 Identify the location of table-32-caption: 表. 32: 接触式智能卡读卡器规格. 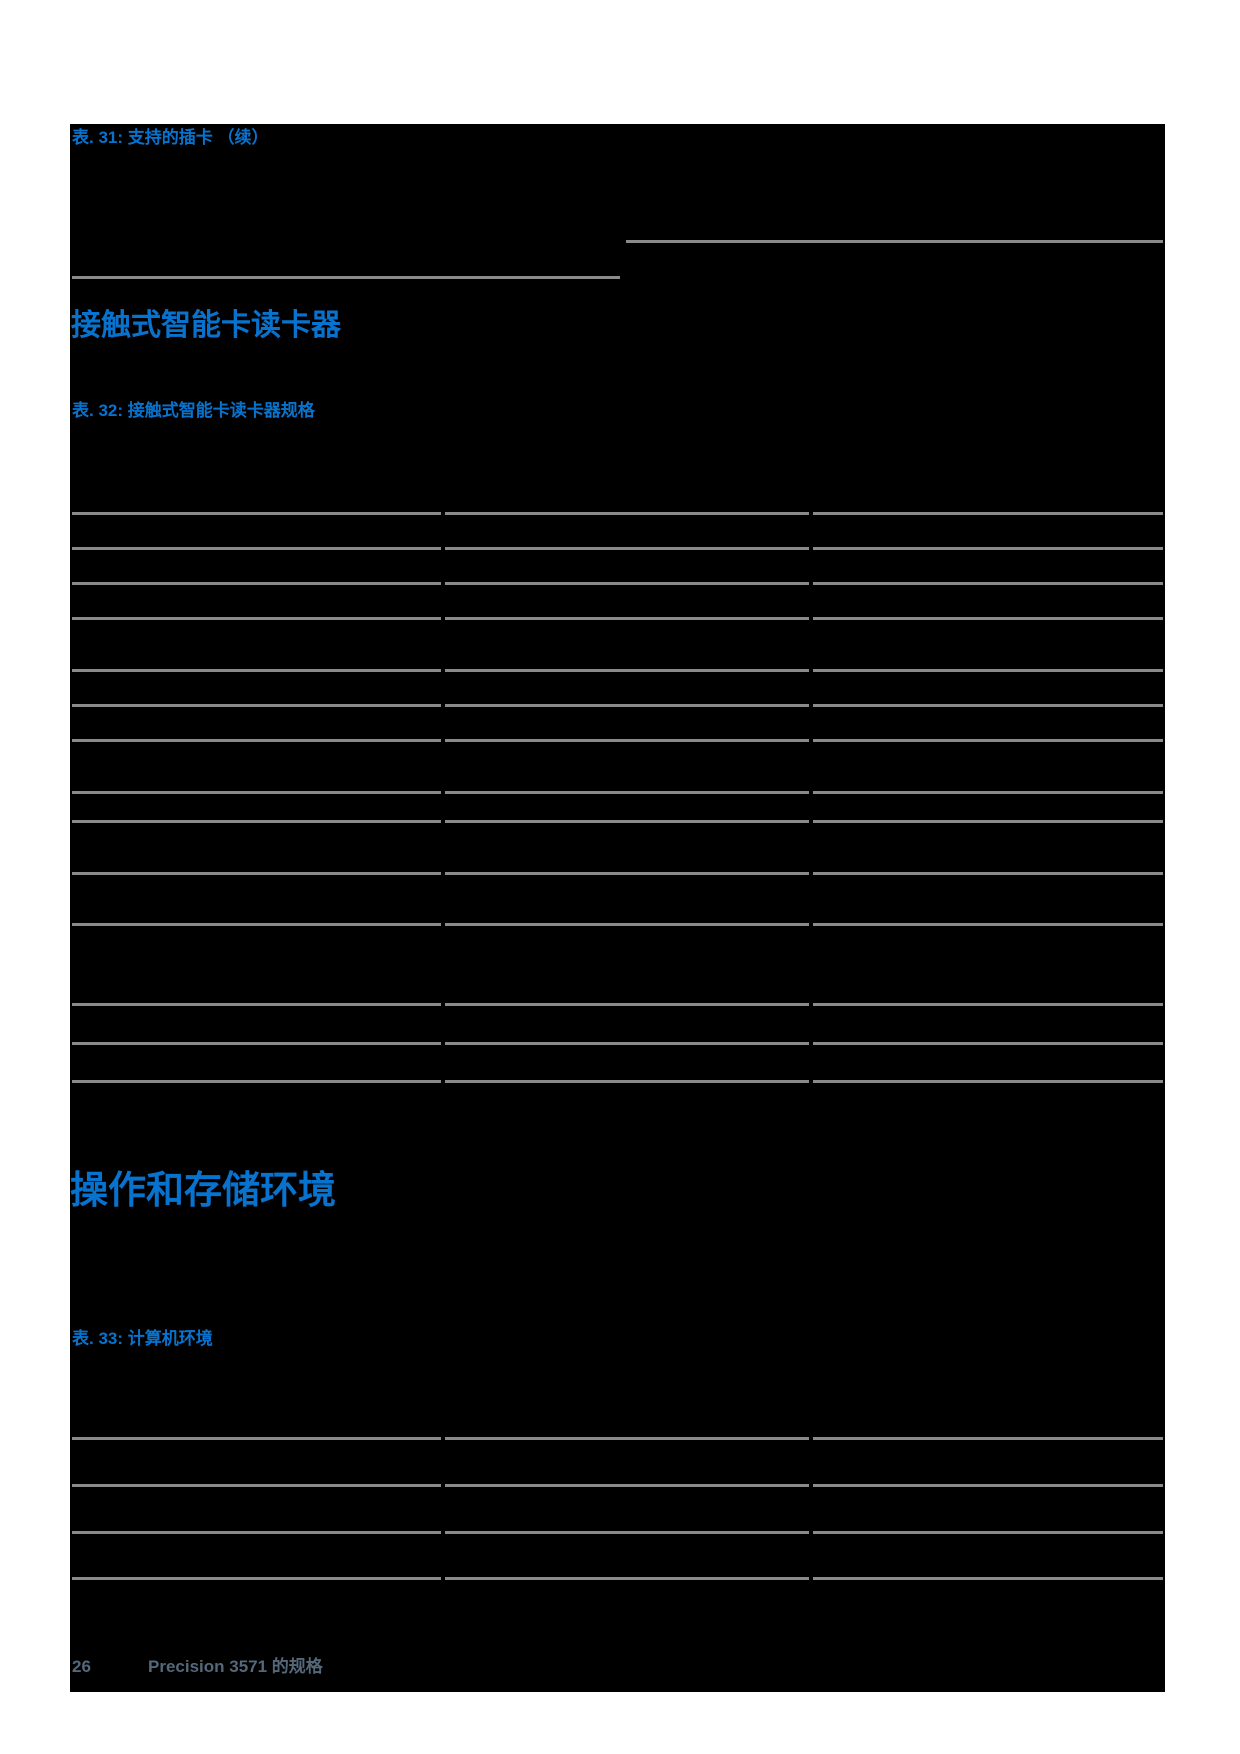
(193, 410).